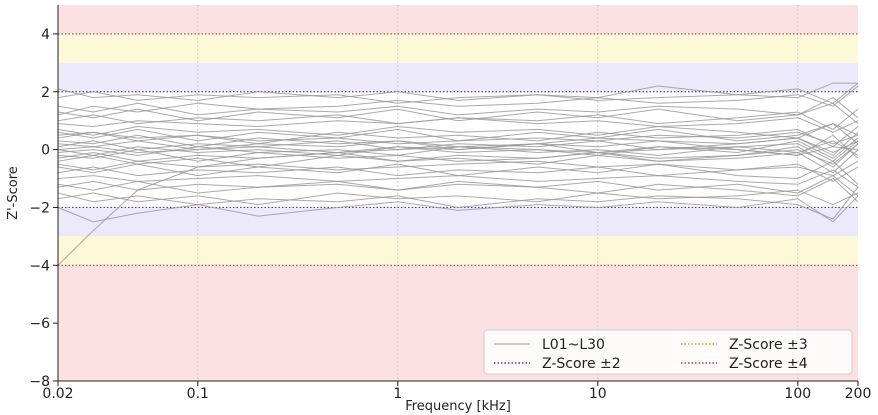 This screenshot has width=878, height=415. What do you see at coordinates (39, 266) in the screenshot?
I see `y-tick-label-2: −4` at bounding box center [39, 266].